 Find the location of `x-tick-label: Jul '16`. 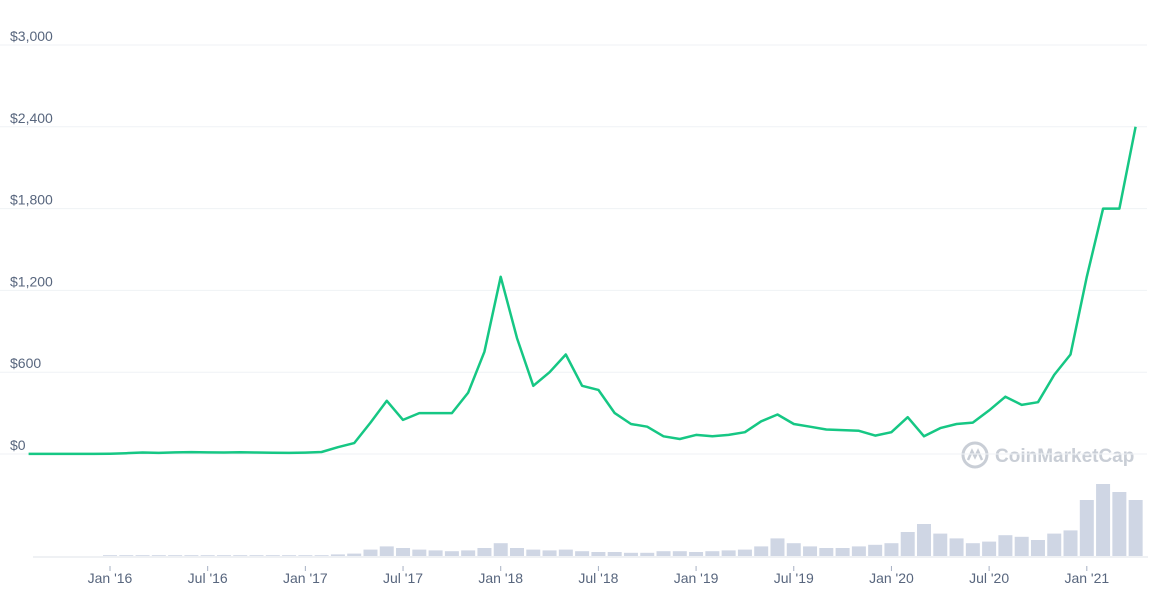

x-tick-label: Jul '16 is located at coordinates (208, 578).